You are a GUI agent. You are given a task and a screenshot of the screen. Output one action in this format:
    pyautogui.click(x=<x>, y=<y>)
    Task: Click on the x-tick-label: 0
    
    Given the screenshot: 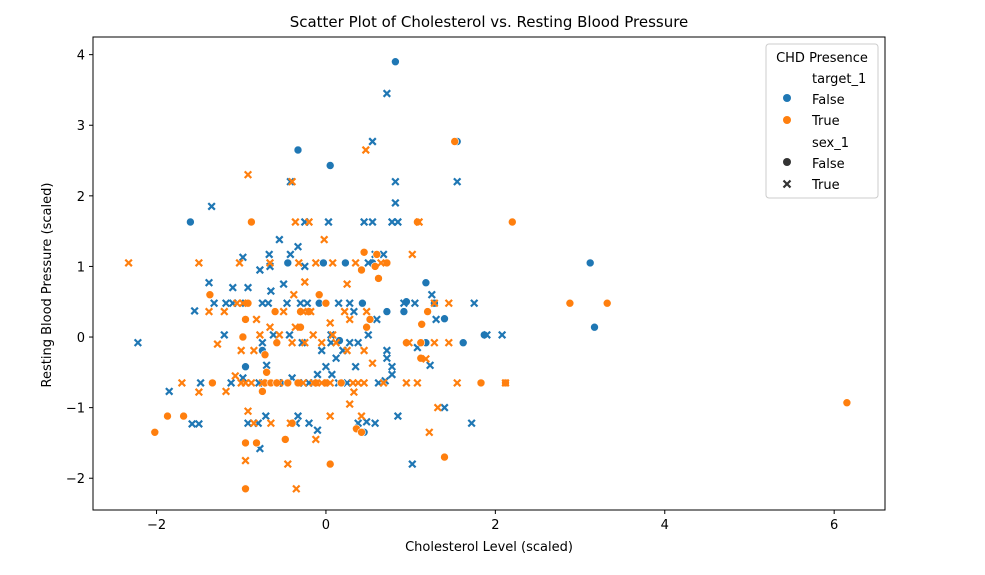 What is the action you would take?
    pyautogui.click(x=326, y=525)
    